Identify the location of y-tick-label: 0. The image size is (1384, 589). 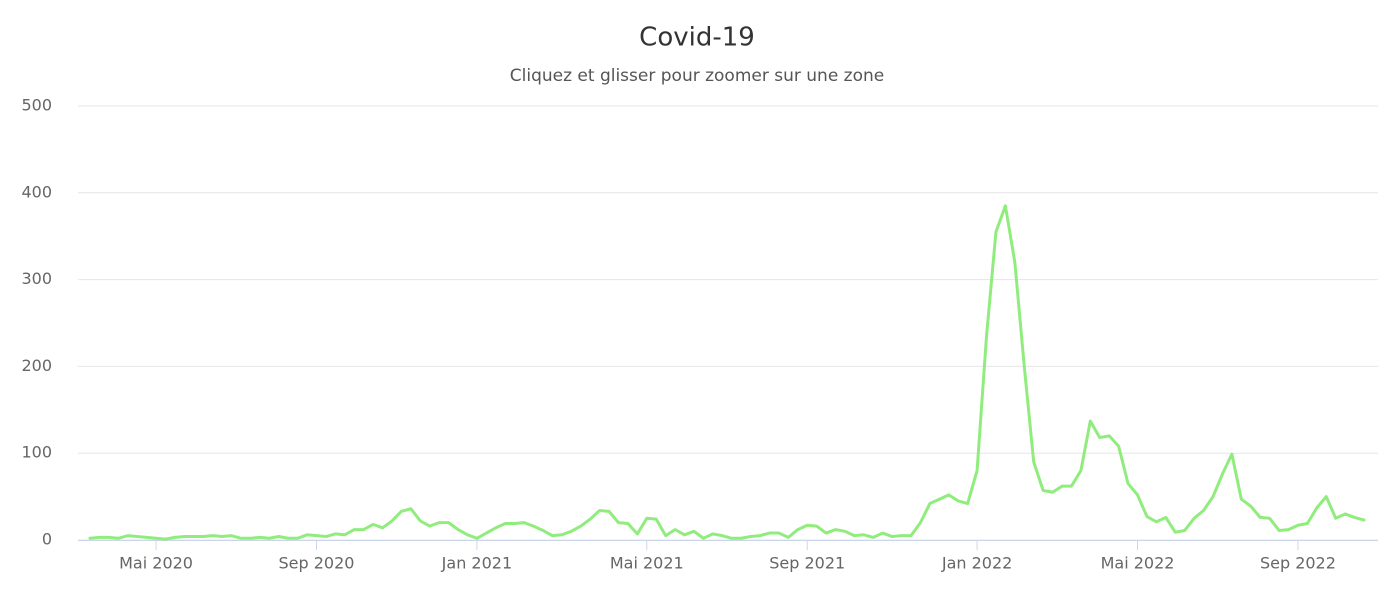
(47, 539).